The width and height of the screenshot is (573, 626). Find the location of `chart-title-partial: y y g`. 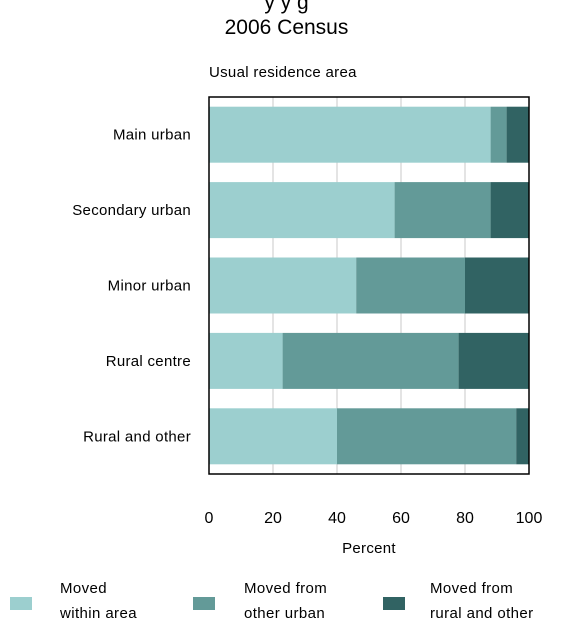

chart-title-partial: y y g is located at coordinates (286, 7).